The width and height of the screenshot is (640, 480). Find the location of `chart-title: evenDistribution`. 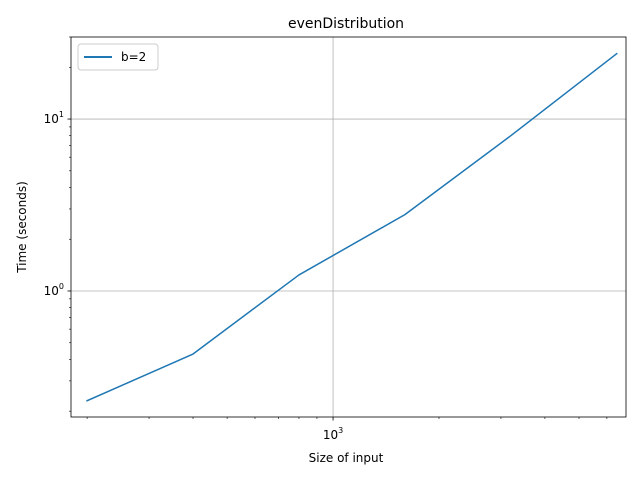

chart-title: evenDistribution is located at coordinates (346, 24).